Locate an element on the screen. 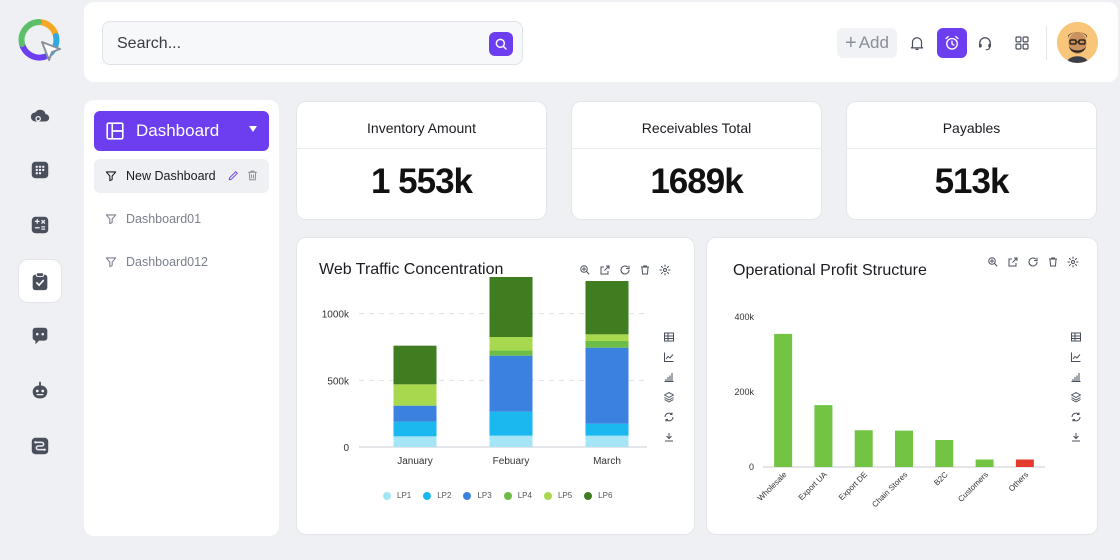 Image resolution: width=1120 pixels, height=560 pixels. rail-workflow-icon is located at coordinates (40, 446).